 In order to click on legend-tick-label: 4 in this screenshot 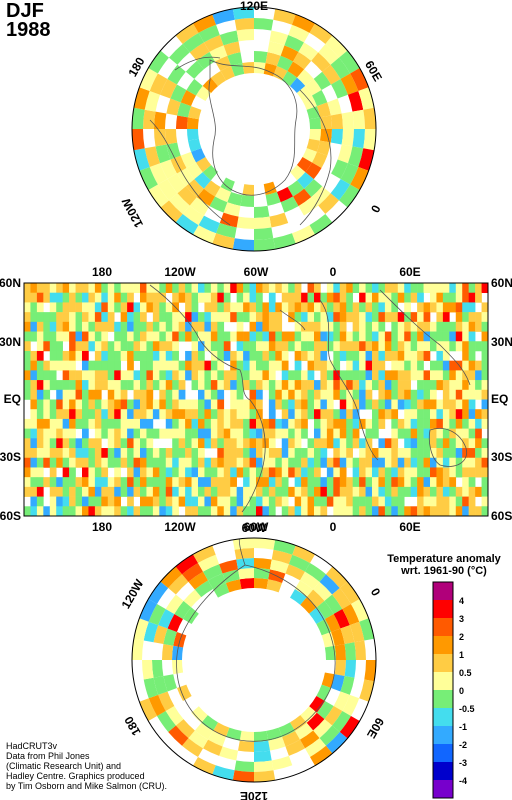, I will do `click(461, 601)`.